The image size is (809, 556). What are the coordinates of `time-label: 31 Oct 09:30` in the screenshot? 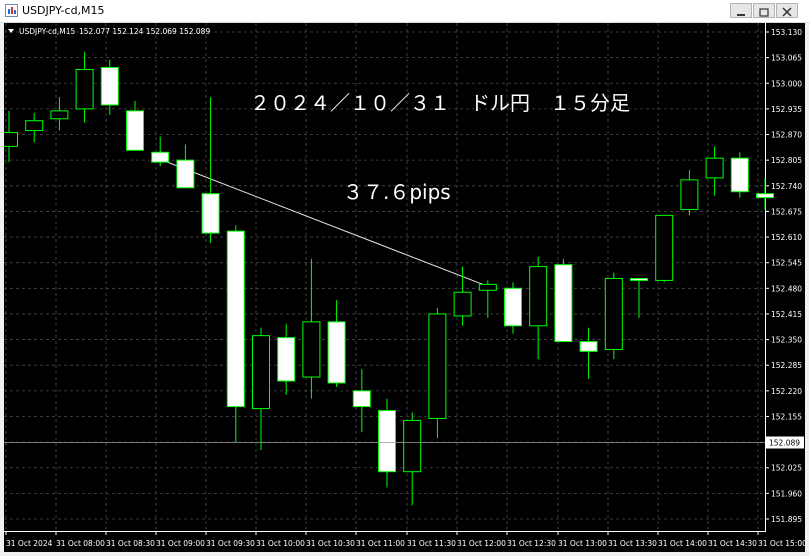 It's located at (230, 543).